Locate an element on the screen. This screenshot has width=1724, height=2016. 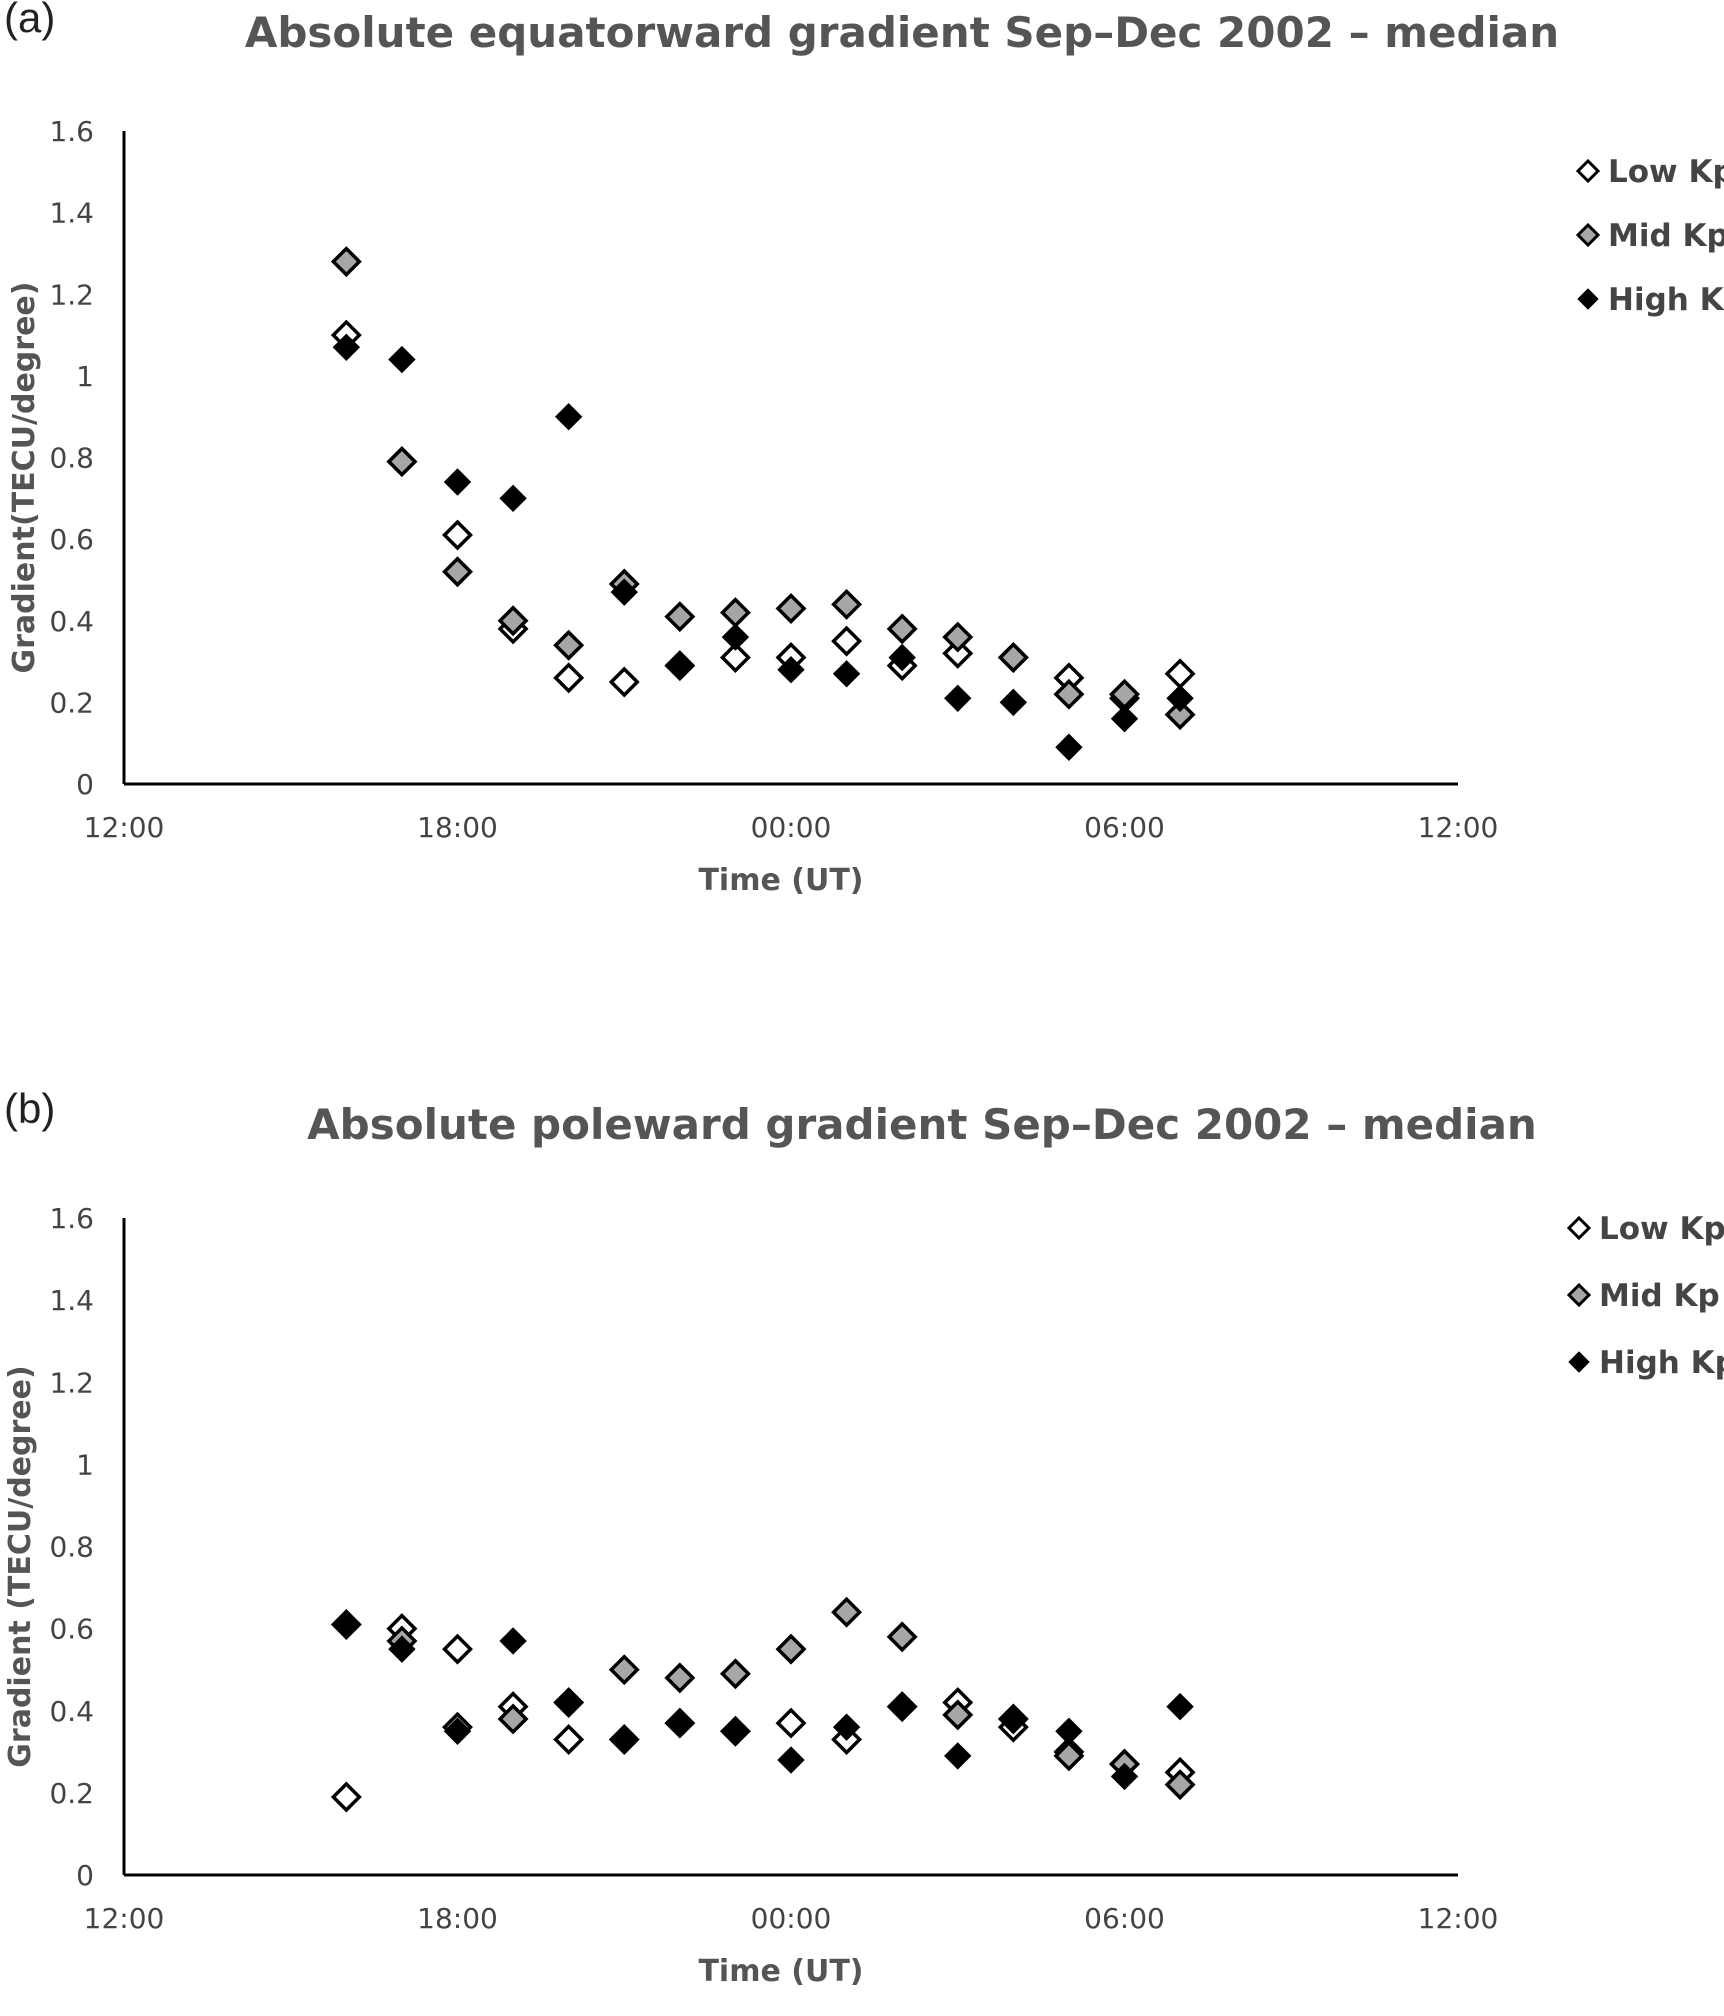
y-axis-label: Gradient(TECU/degree) is located at coordinates (24, 478).